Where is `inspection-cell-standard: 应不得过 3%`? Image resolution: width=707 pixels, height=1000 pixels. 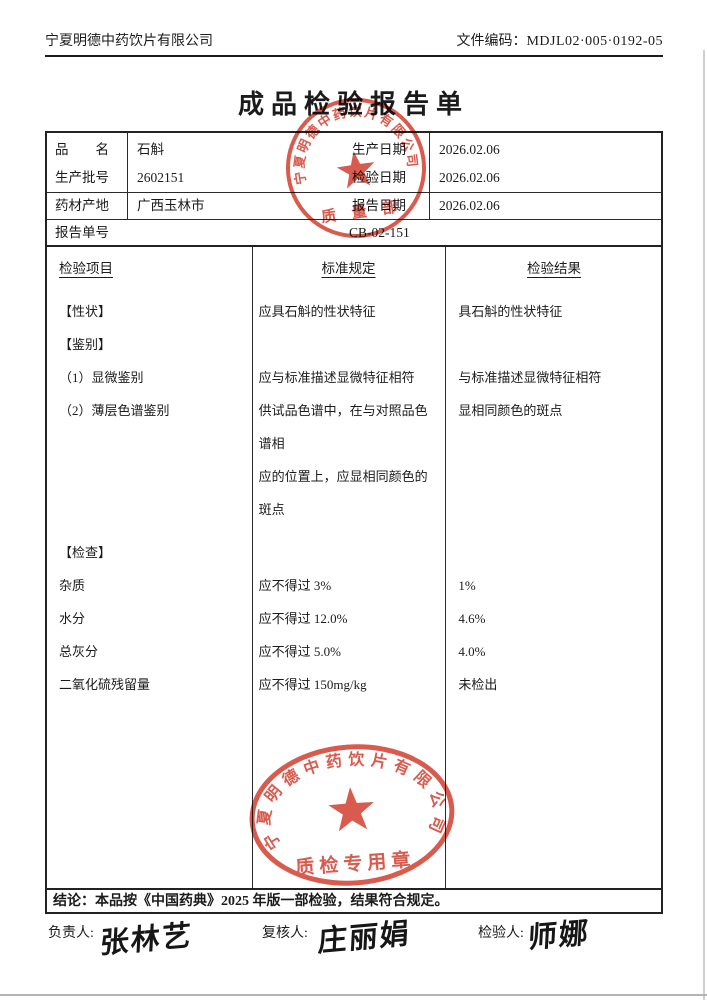
inspection-cell-standard: 应不得过 3% is located at coordinates (295, 585).